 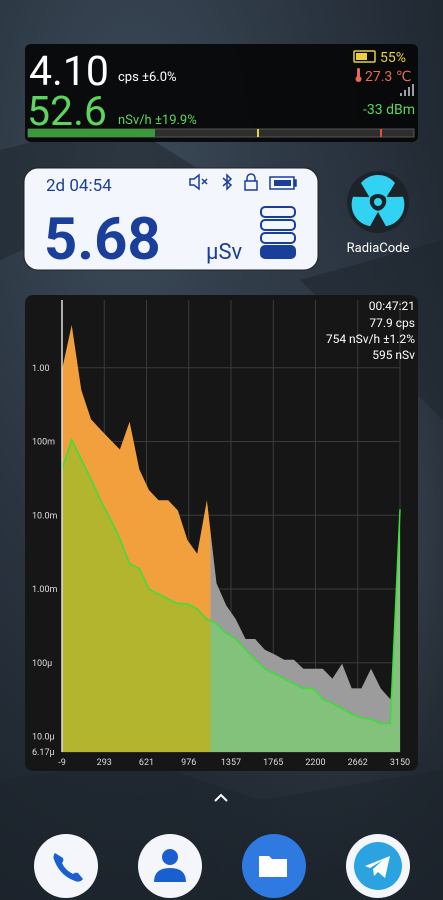 I want to click on thermometer-icon, so click(x=358, y=73).